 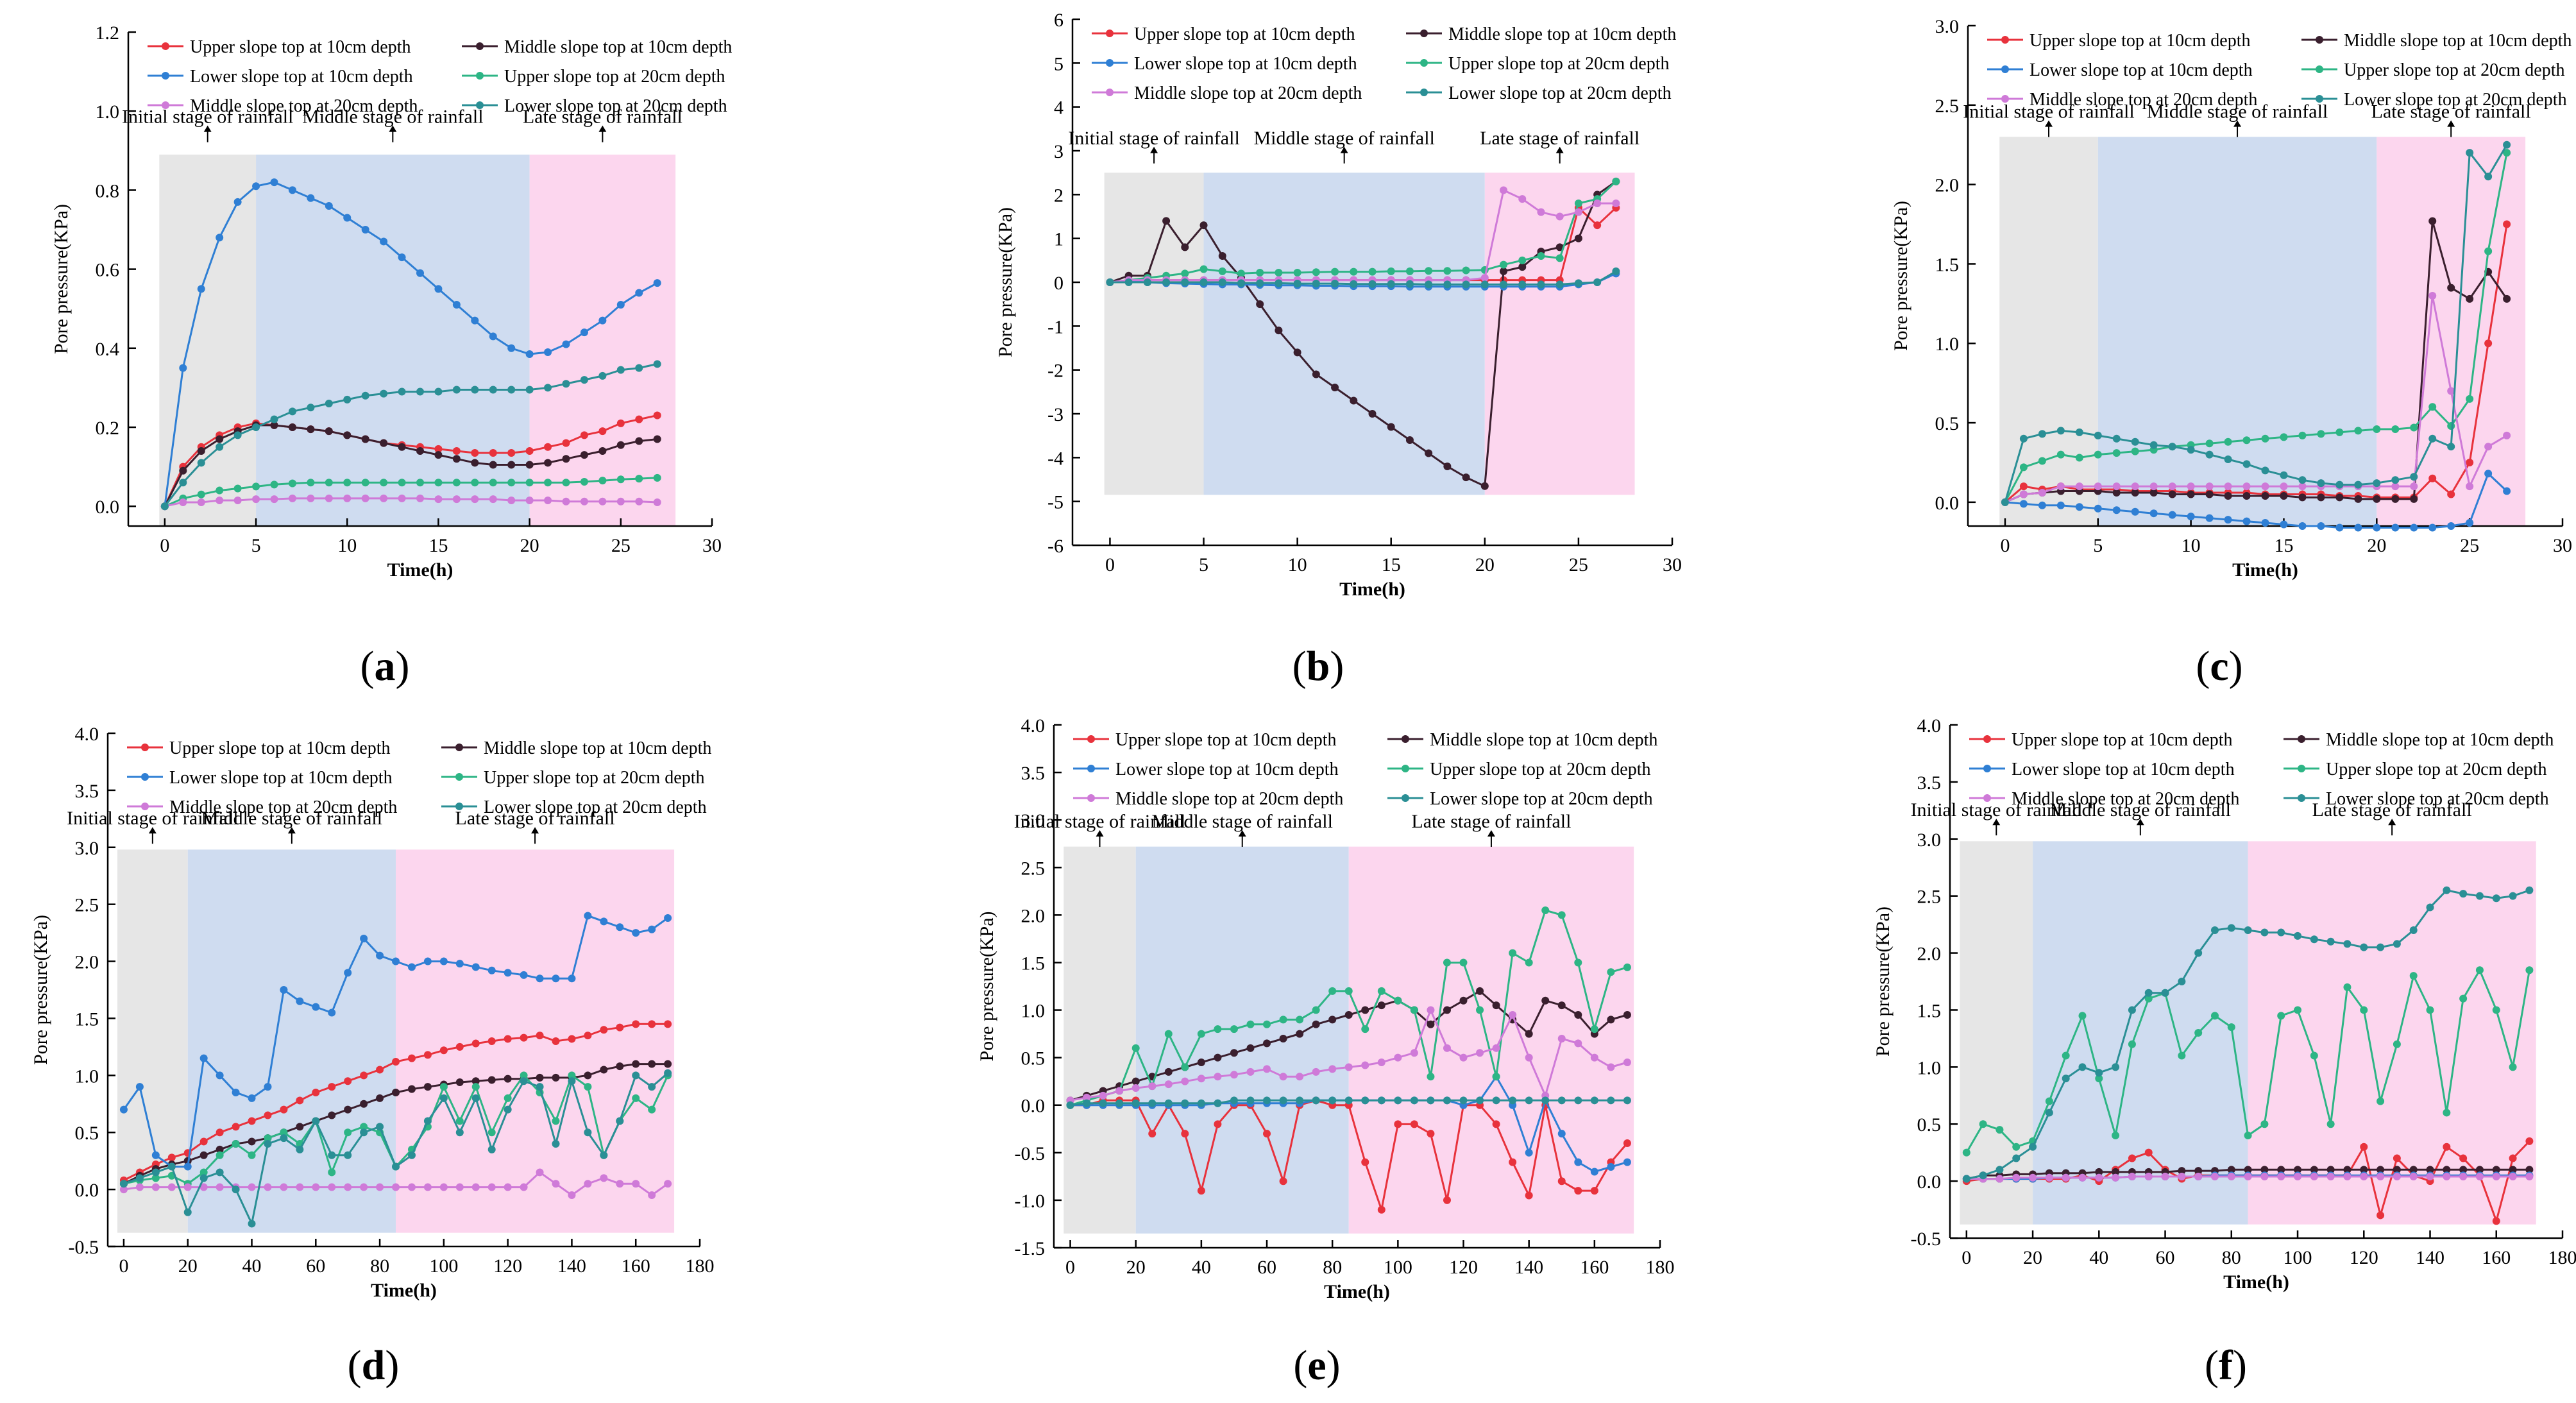 What do you see at coordinates (1543, 740) in the screenshot?
I see `legend-label: Middle slope top at 10cm depth` at bounding box center [1543, 740].